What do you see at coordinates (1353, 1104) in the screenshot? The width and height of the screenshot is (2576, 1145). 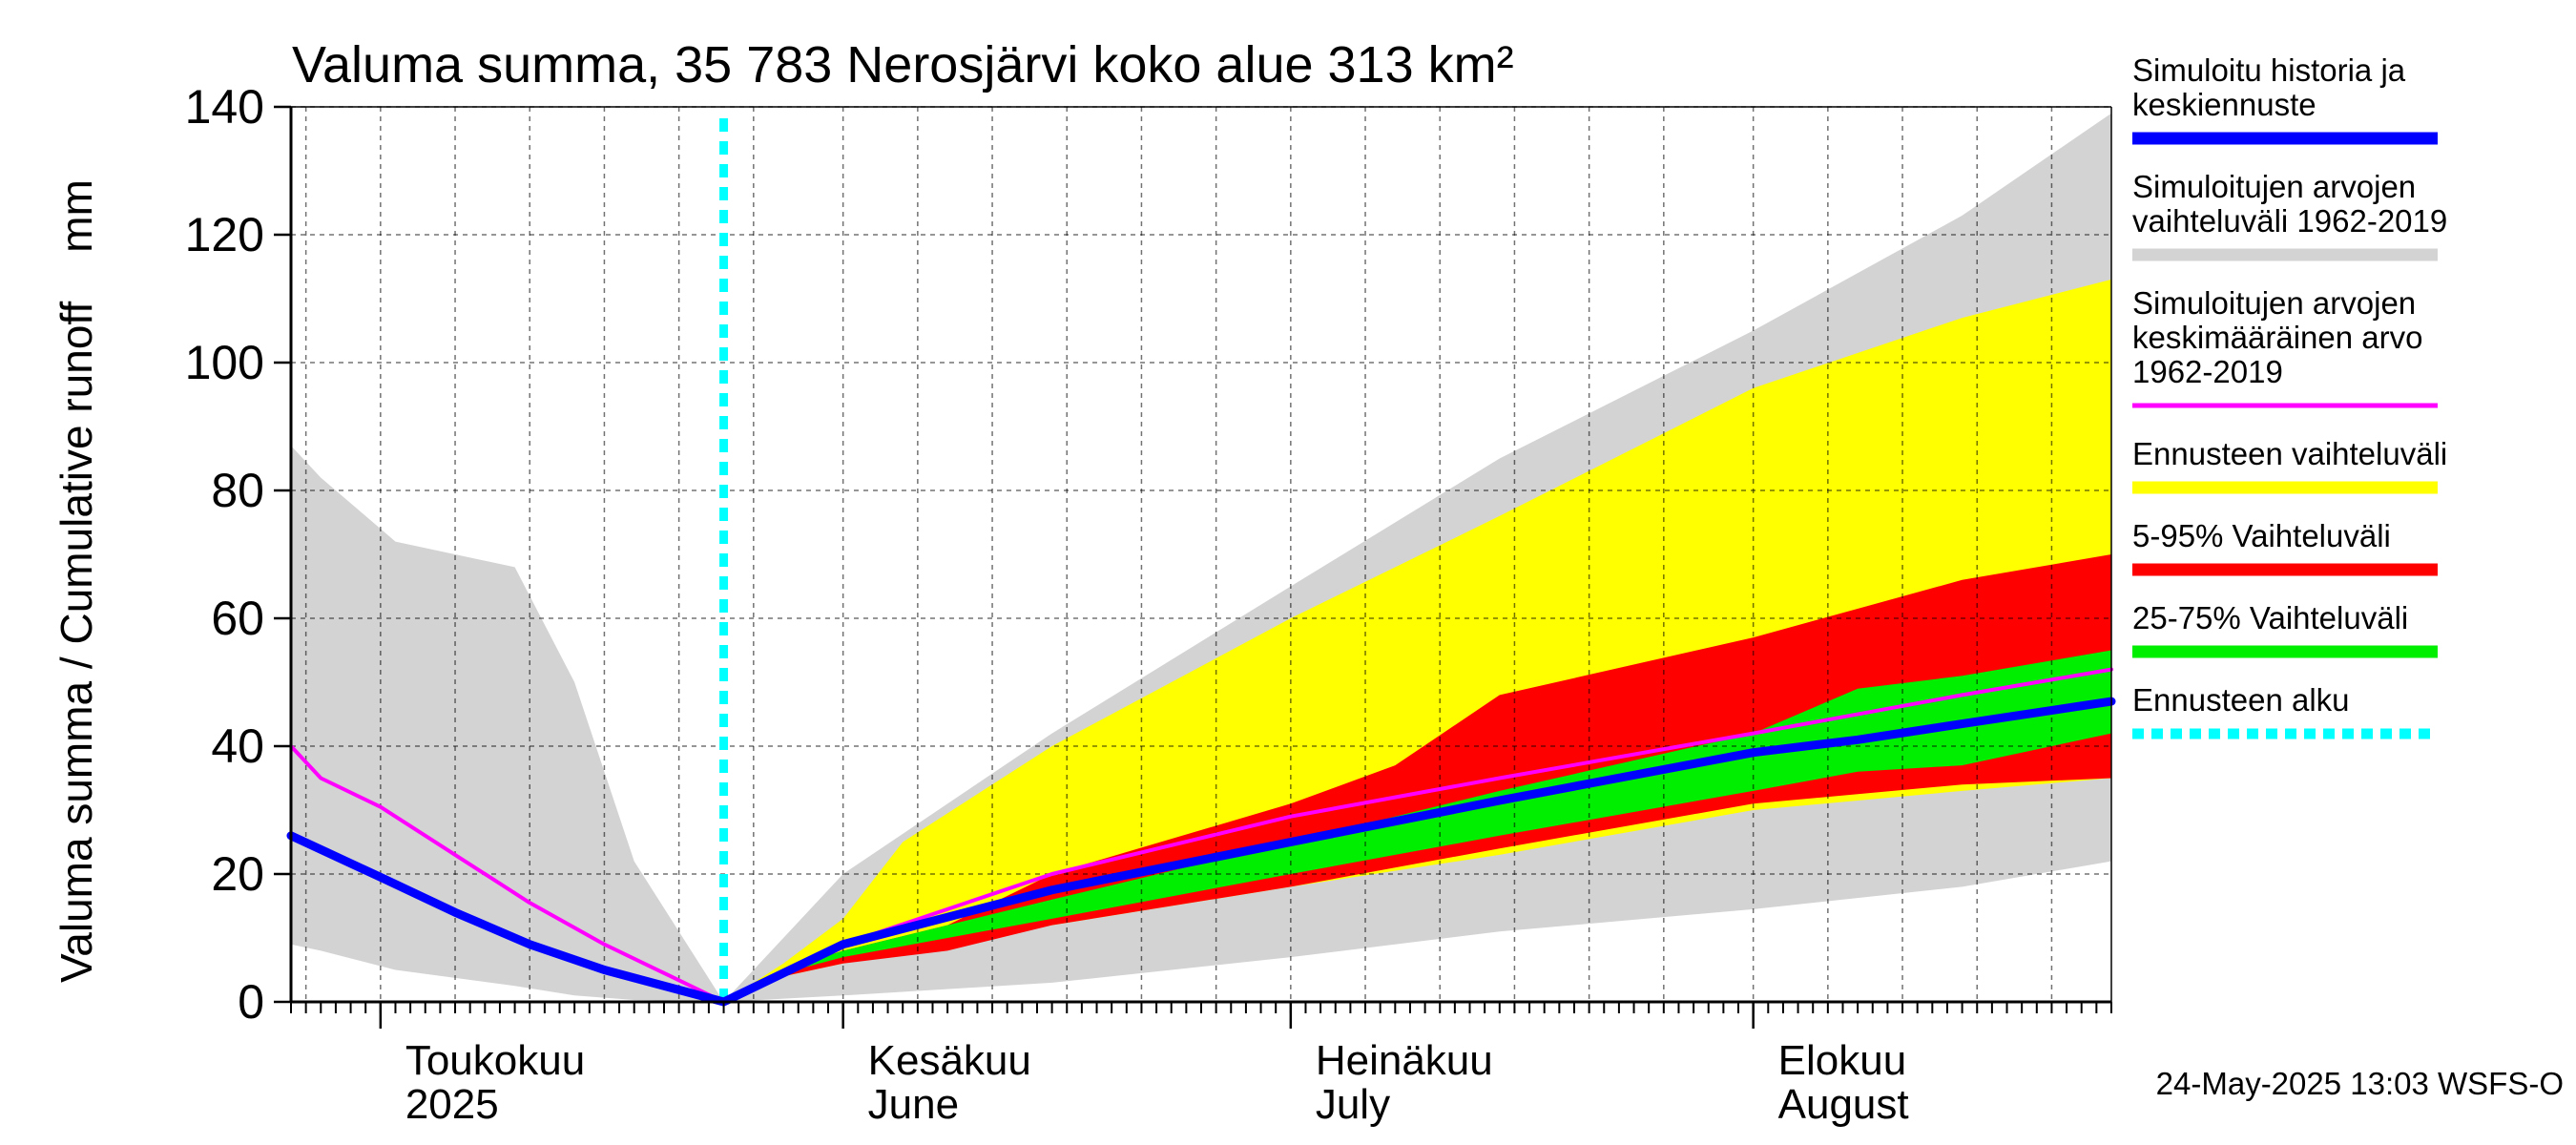 I see `x-year-label: July` at bounding box center [1353, 1104].